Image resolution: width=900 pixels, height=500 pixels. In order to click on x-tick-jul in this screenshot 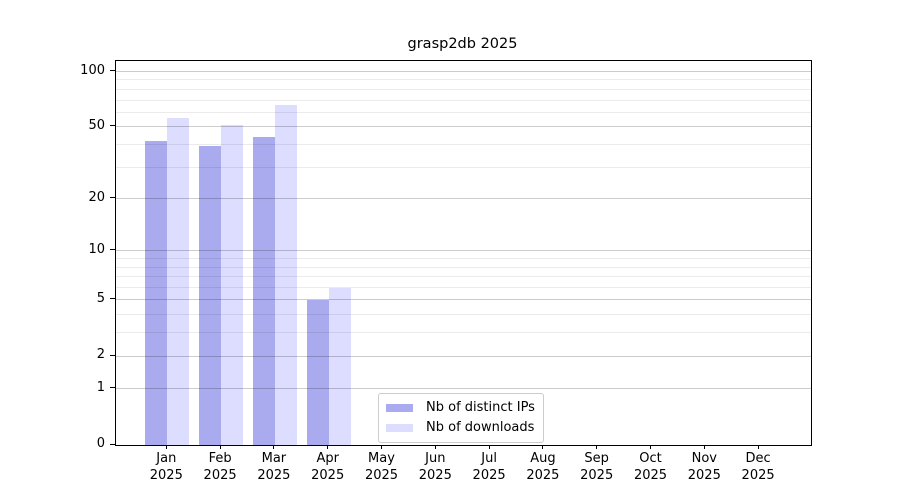, I will do `click(489, 447)`.